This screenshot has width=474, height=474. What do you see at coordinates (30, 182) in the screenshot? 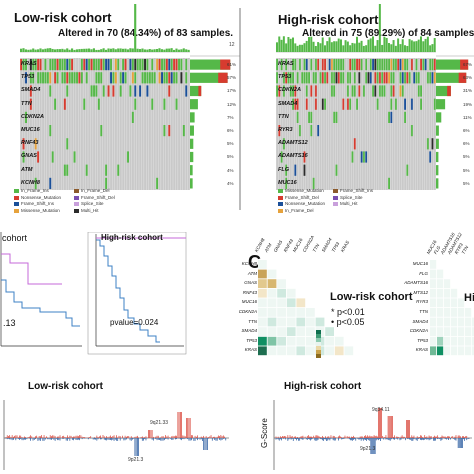
I see `gene-label: KCNH8` at bounding box center [30, 182].